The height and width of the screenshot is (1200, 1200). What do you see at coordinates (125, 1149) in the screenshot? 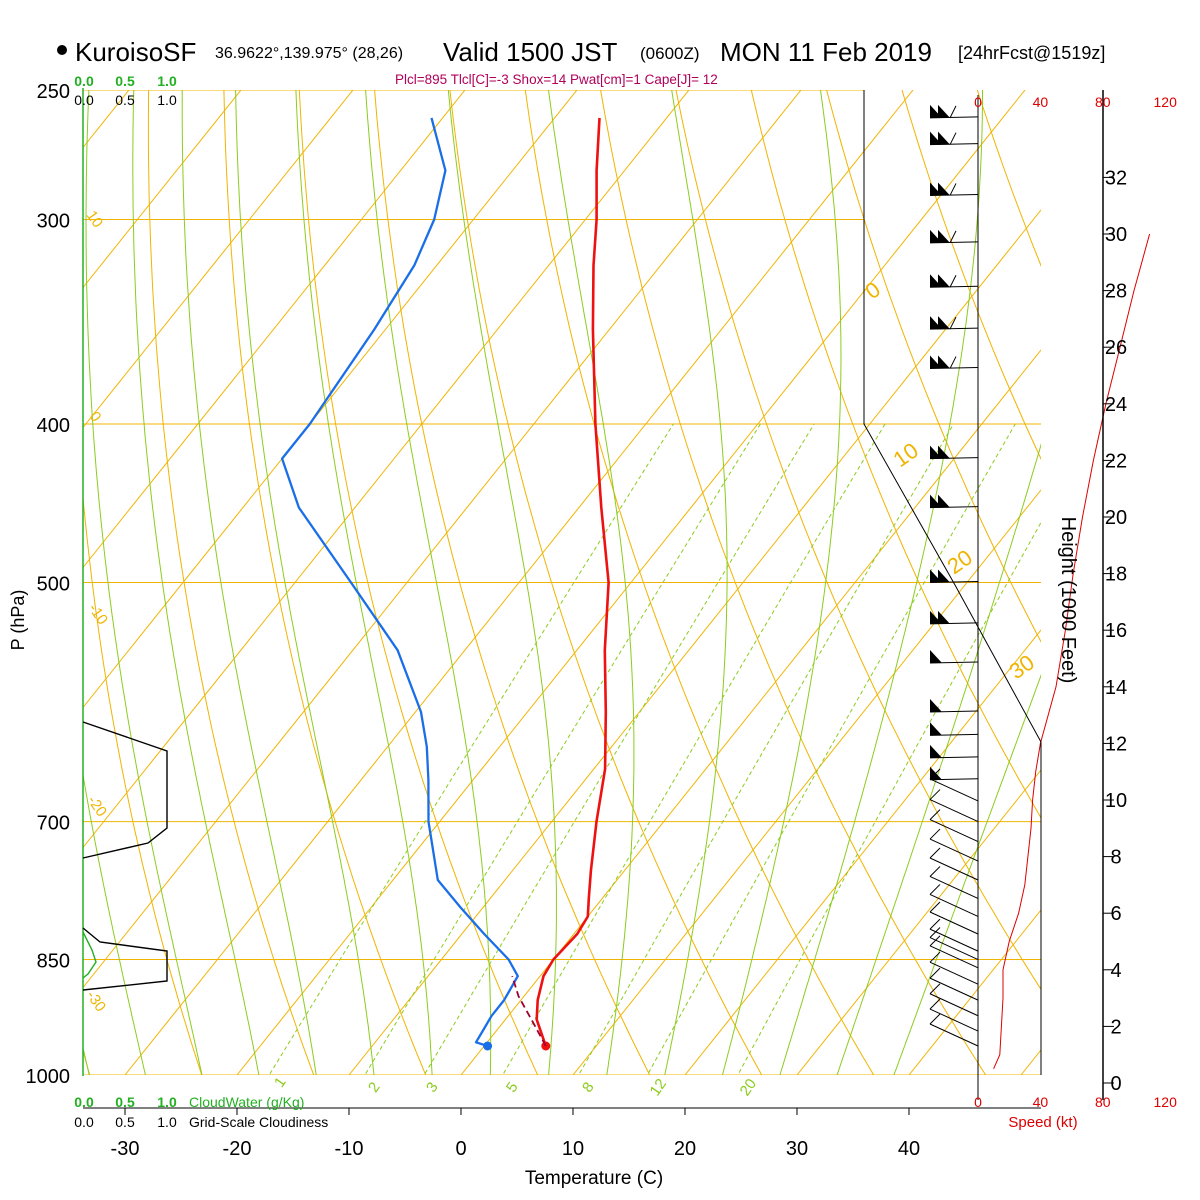
I see `temperature-tick-label: -30` at bounding box center [125, 1149].